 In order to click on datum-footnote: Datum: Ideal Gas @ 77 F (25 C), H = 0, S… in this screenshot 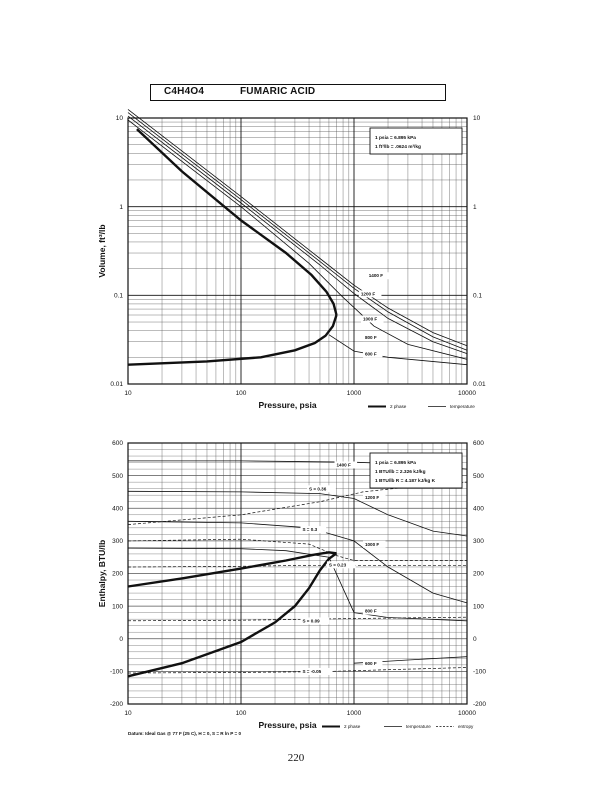, I will do `click(184, 733)`.